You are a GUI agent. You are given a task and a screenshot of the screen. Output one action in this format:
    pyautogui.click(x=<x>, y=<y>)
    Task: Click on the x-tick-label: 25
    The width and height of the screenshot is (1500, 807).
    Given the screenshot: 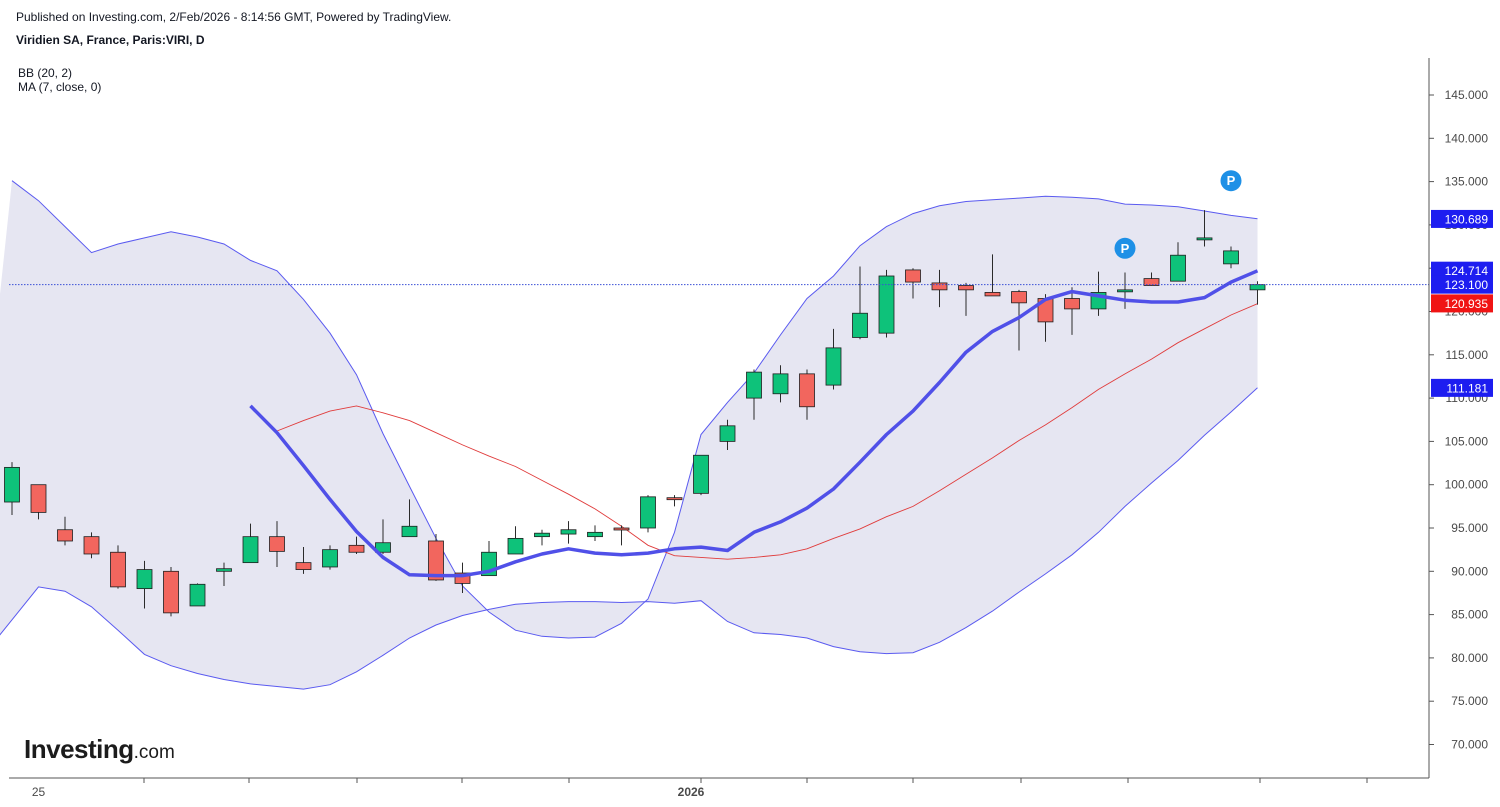 What is the action you would take?
    pyautogui.click(x=39, y=792)
    